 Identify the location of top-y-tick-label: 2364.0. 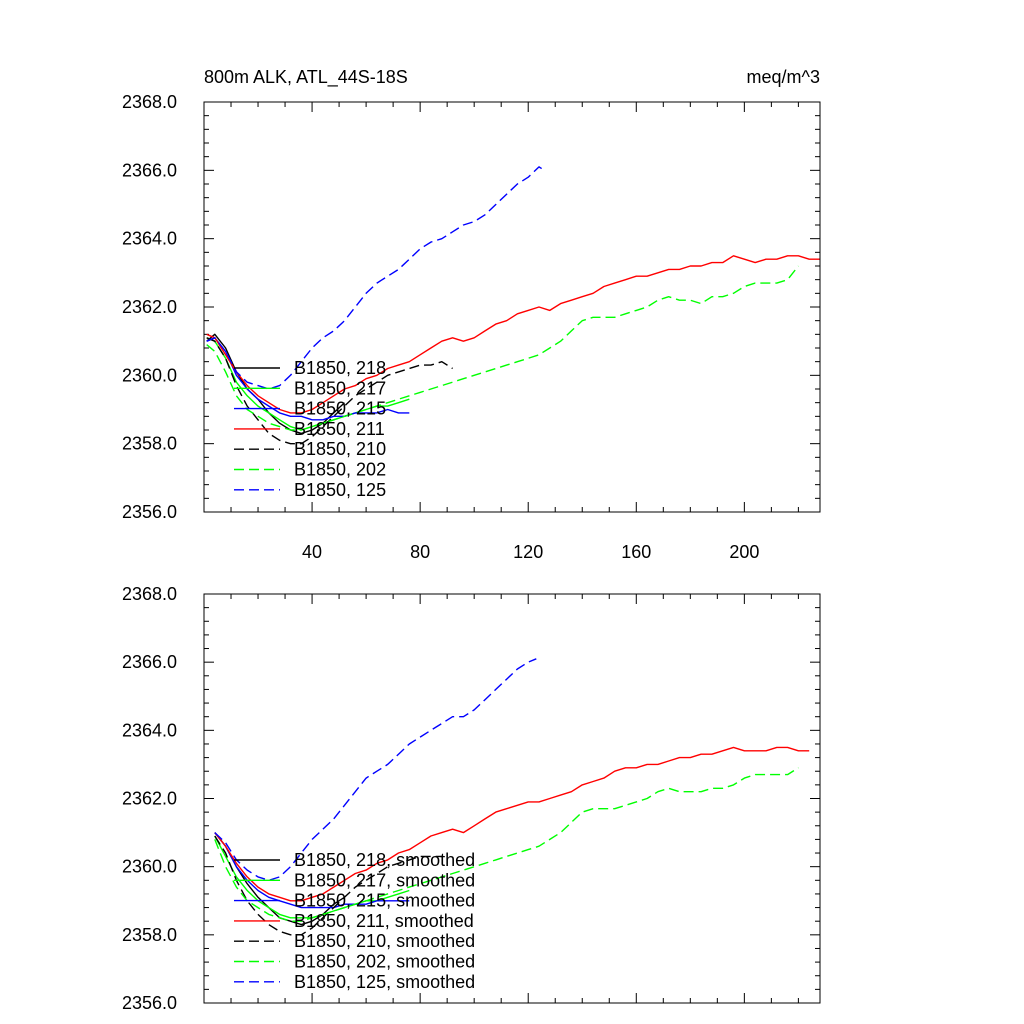
(149, 239).